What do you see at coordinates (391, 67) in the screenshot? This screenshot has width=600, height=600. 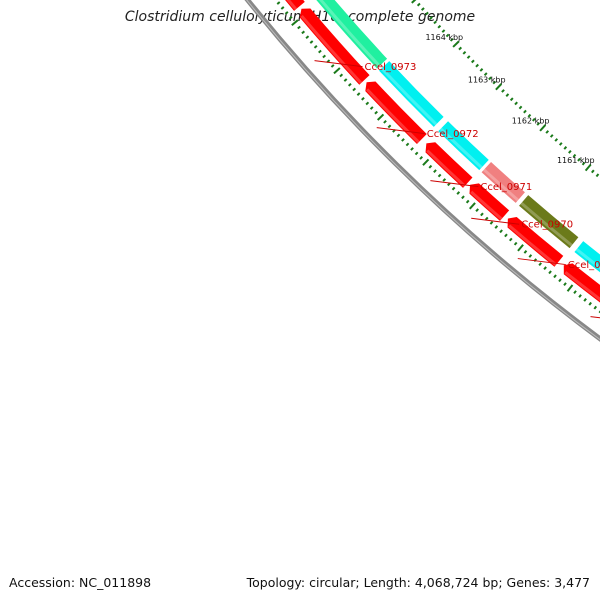 I see `gene-label: Ccel_0973` at bounding box center [391, 67].